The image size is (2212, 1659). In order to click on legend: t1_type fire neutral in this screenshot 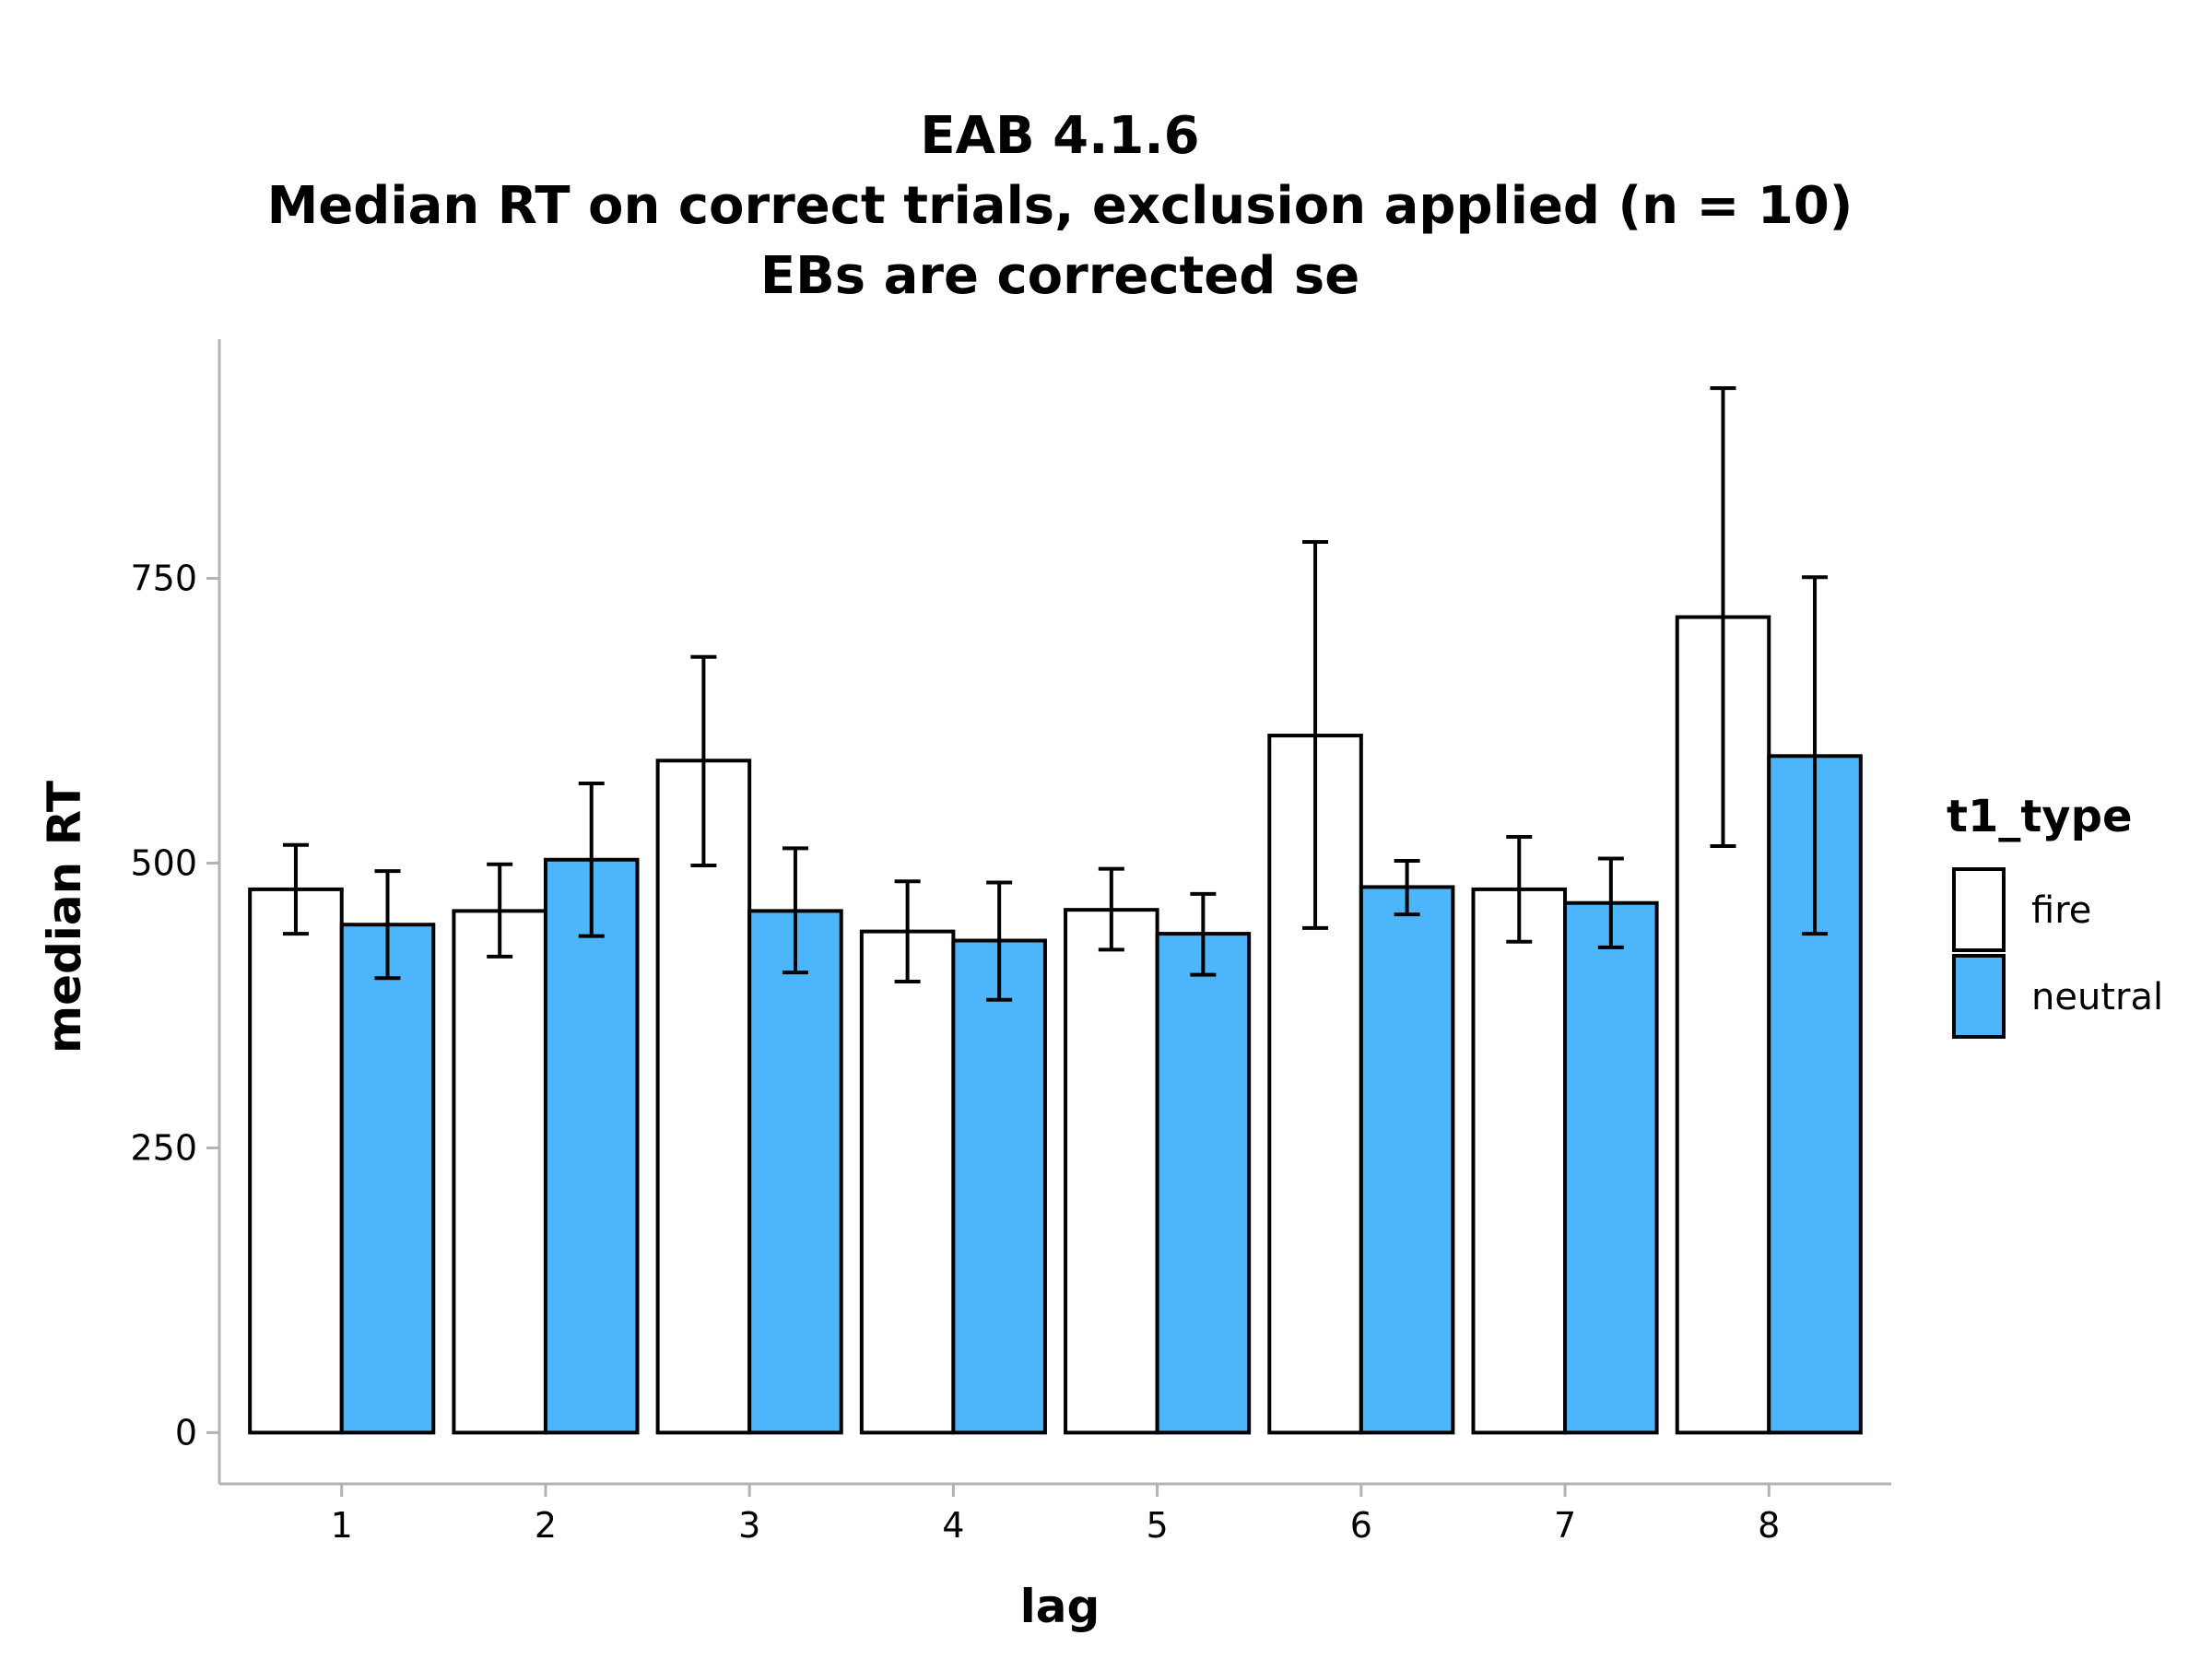, I will do `click(2055, 915)`.